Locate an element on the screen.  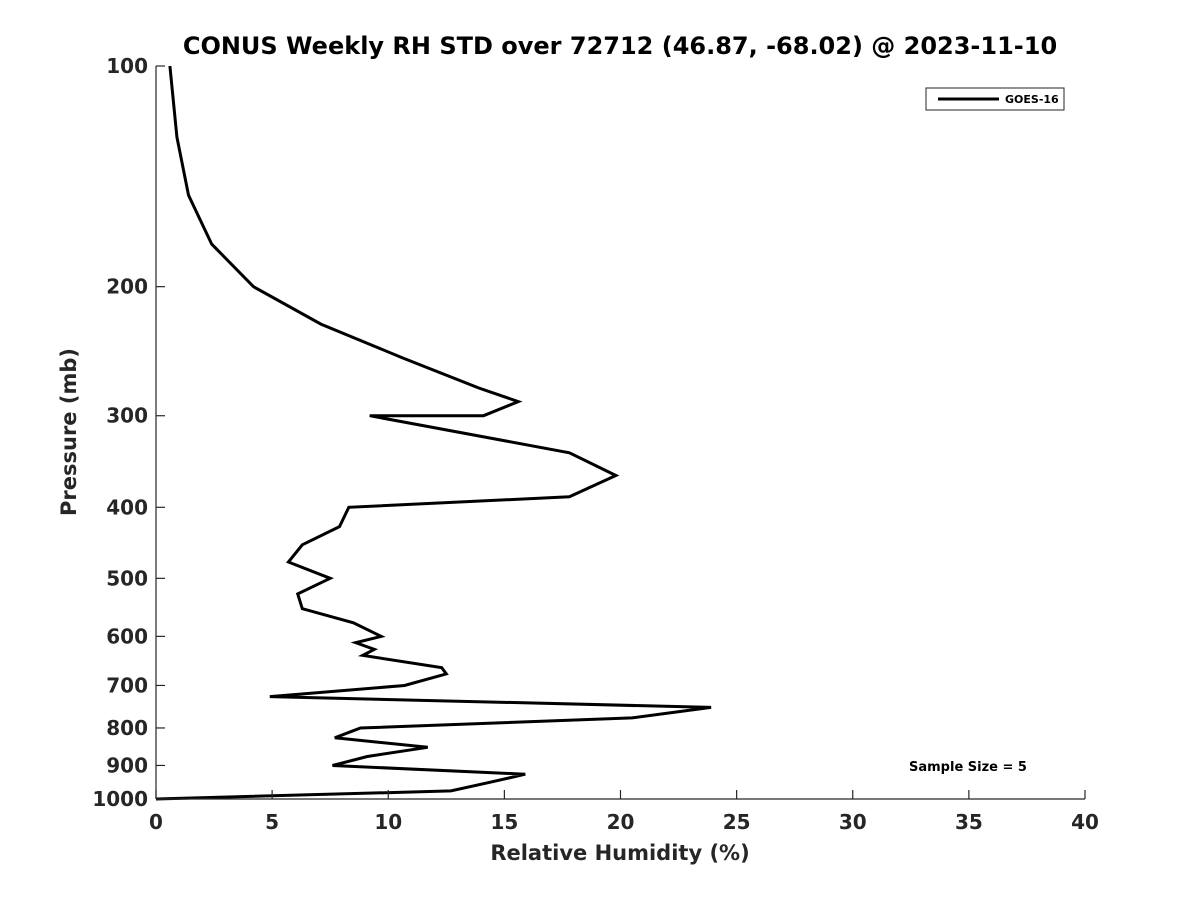
x-tick-label: 20 is located at coordinates (621, 822).